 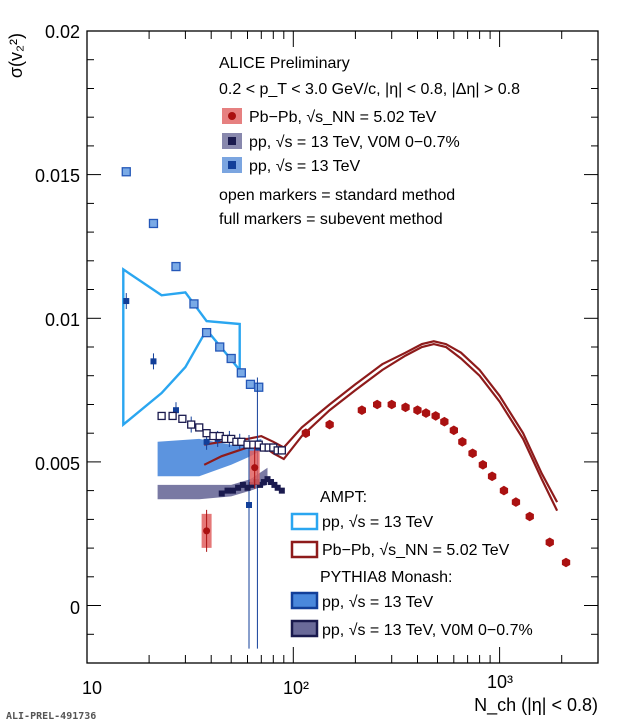 I want to click on legend-pythia-title: PYTHIA8 Monash:, so click(x=386, y=577).